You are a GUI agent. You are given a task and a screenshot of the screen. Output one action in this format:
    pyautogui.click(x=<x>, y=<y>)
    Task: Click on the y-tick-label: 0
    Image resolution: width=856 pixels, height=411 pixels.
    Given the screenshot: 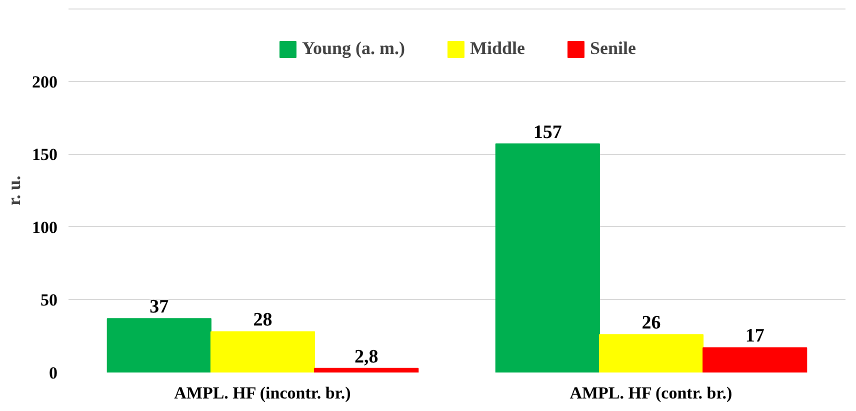 What is the action you would take?
    pyautogui.click(x=53, y=373)
    